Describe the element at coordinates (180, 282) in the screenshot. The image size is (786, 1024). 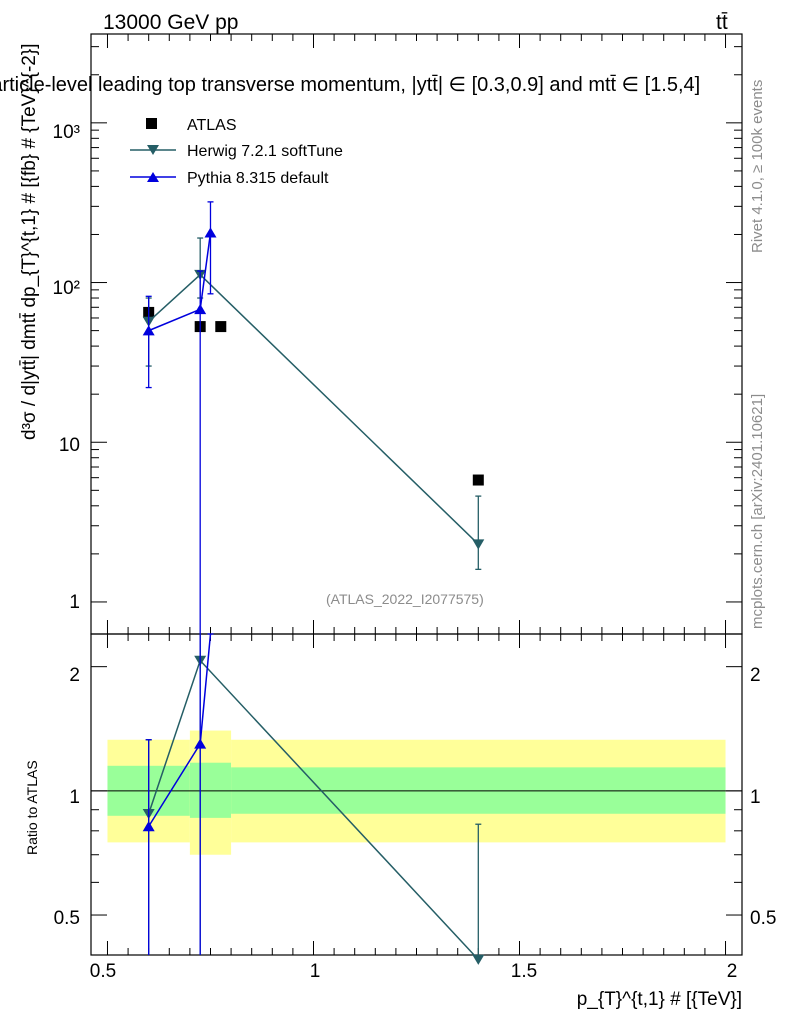
I see `pythia-line` at that location.